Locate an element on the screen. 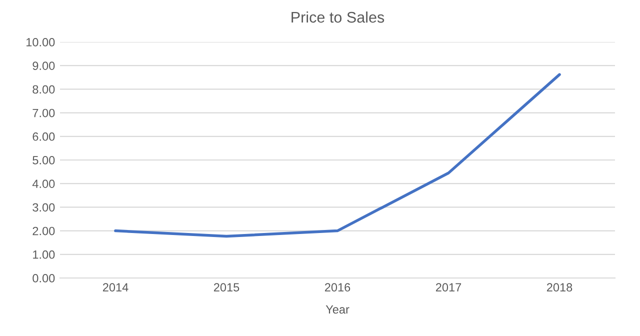  y-tick-label: 3.00 is located at coordinates (43, 207).